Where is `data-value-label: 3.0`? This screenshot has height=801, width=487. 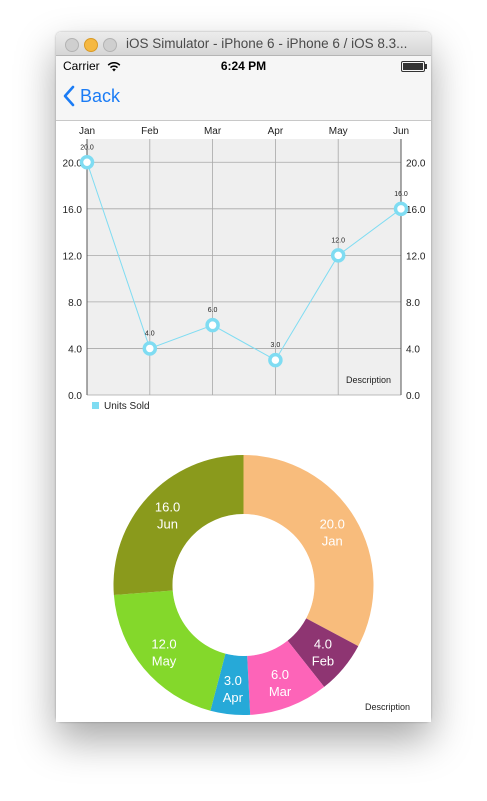
data-value-label: 3.0 is located at coordinates (276, 345).